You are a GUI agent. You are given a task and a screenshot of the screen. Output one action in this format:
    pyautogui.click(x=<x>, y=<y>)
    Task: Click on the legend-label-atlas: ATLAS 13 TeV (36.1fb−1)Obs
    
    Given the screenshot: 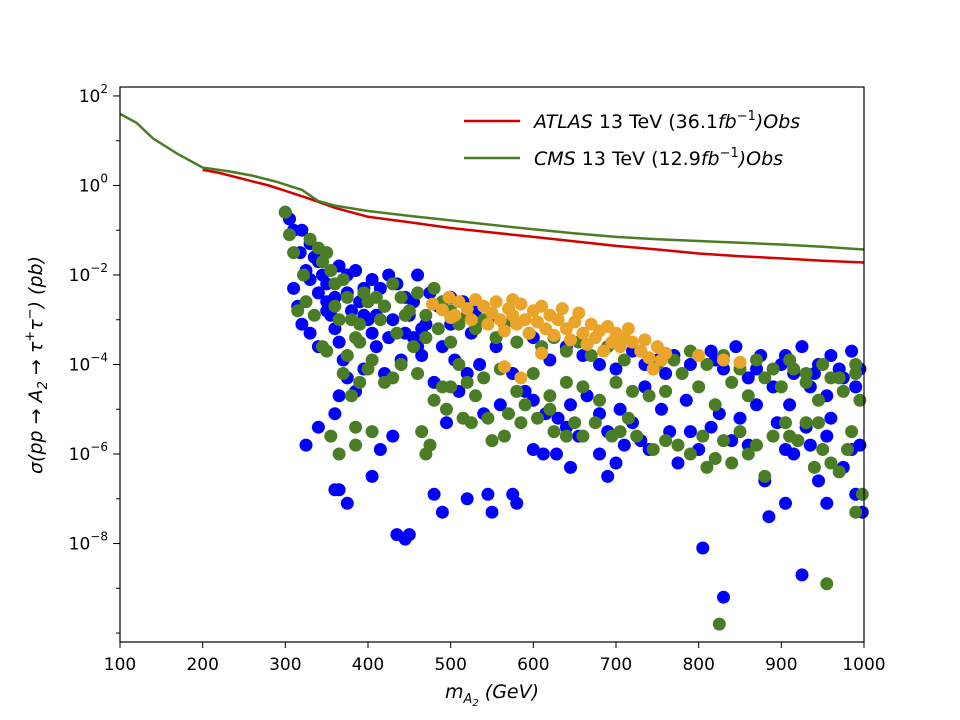 What is the action you would take?
    pyautogui.click(x=666, y=121)
    